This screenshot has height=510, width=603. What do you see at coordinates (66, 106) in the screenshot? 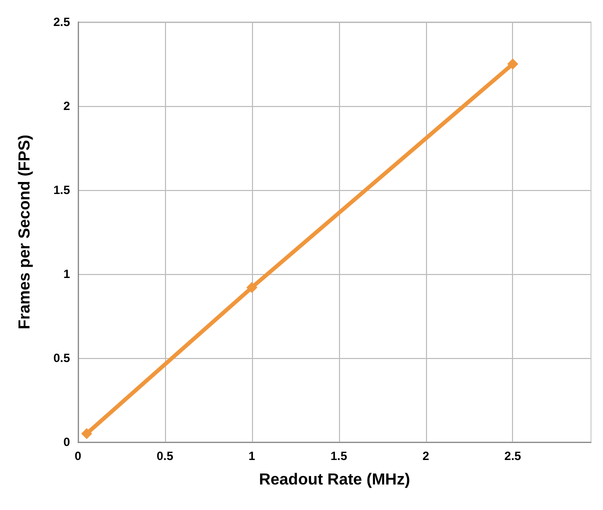
I see `y-tick-label: 2` at bounding box center [66, 106].